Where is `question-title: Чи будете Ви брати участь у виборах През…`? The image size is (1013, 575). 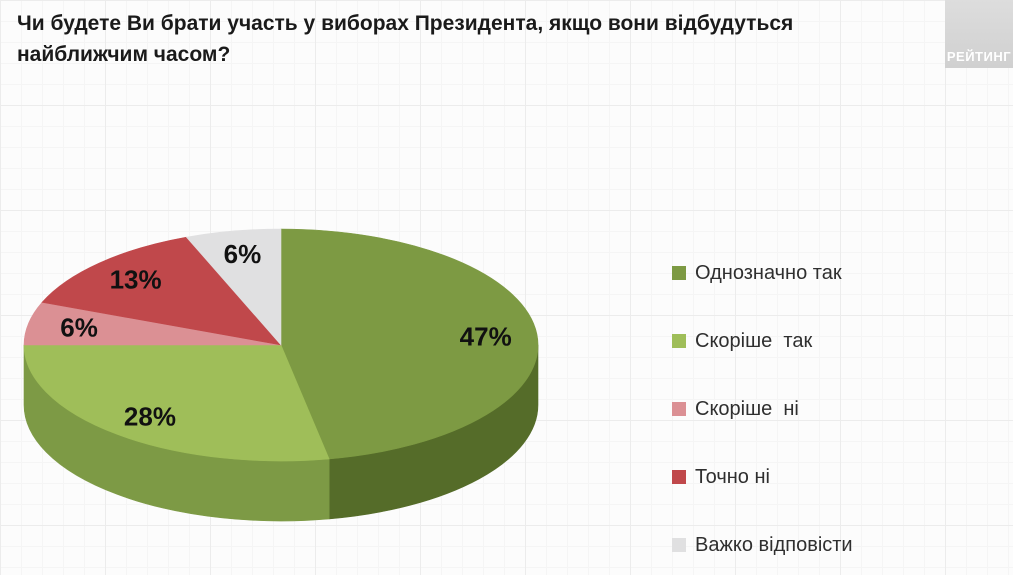
question-title: Чи будете Ви брати участь у виборах През… is located at coordinates (405, 39).